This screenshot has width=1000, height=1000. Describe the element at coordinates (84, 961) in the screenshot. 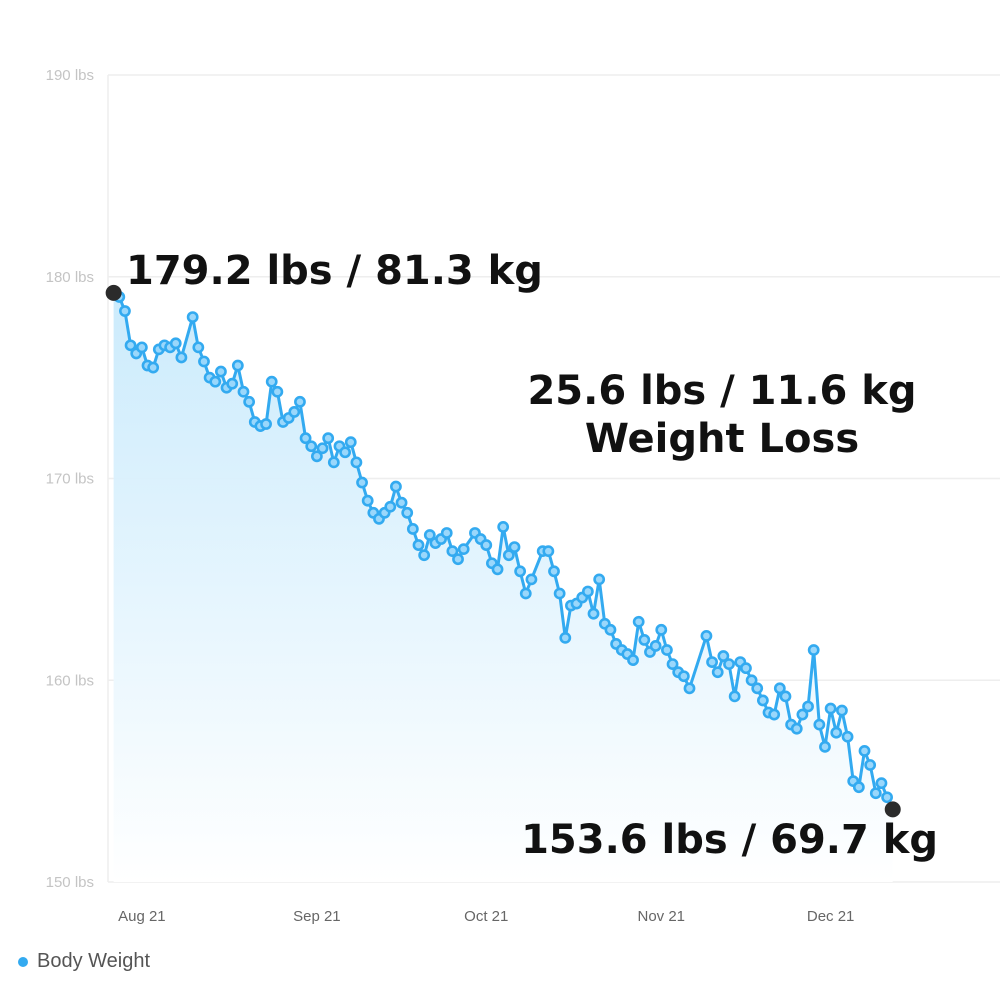

I see `legend: Body Weight` at that location.